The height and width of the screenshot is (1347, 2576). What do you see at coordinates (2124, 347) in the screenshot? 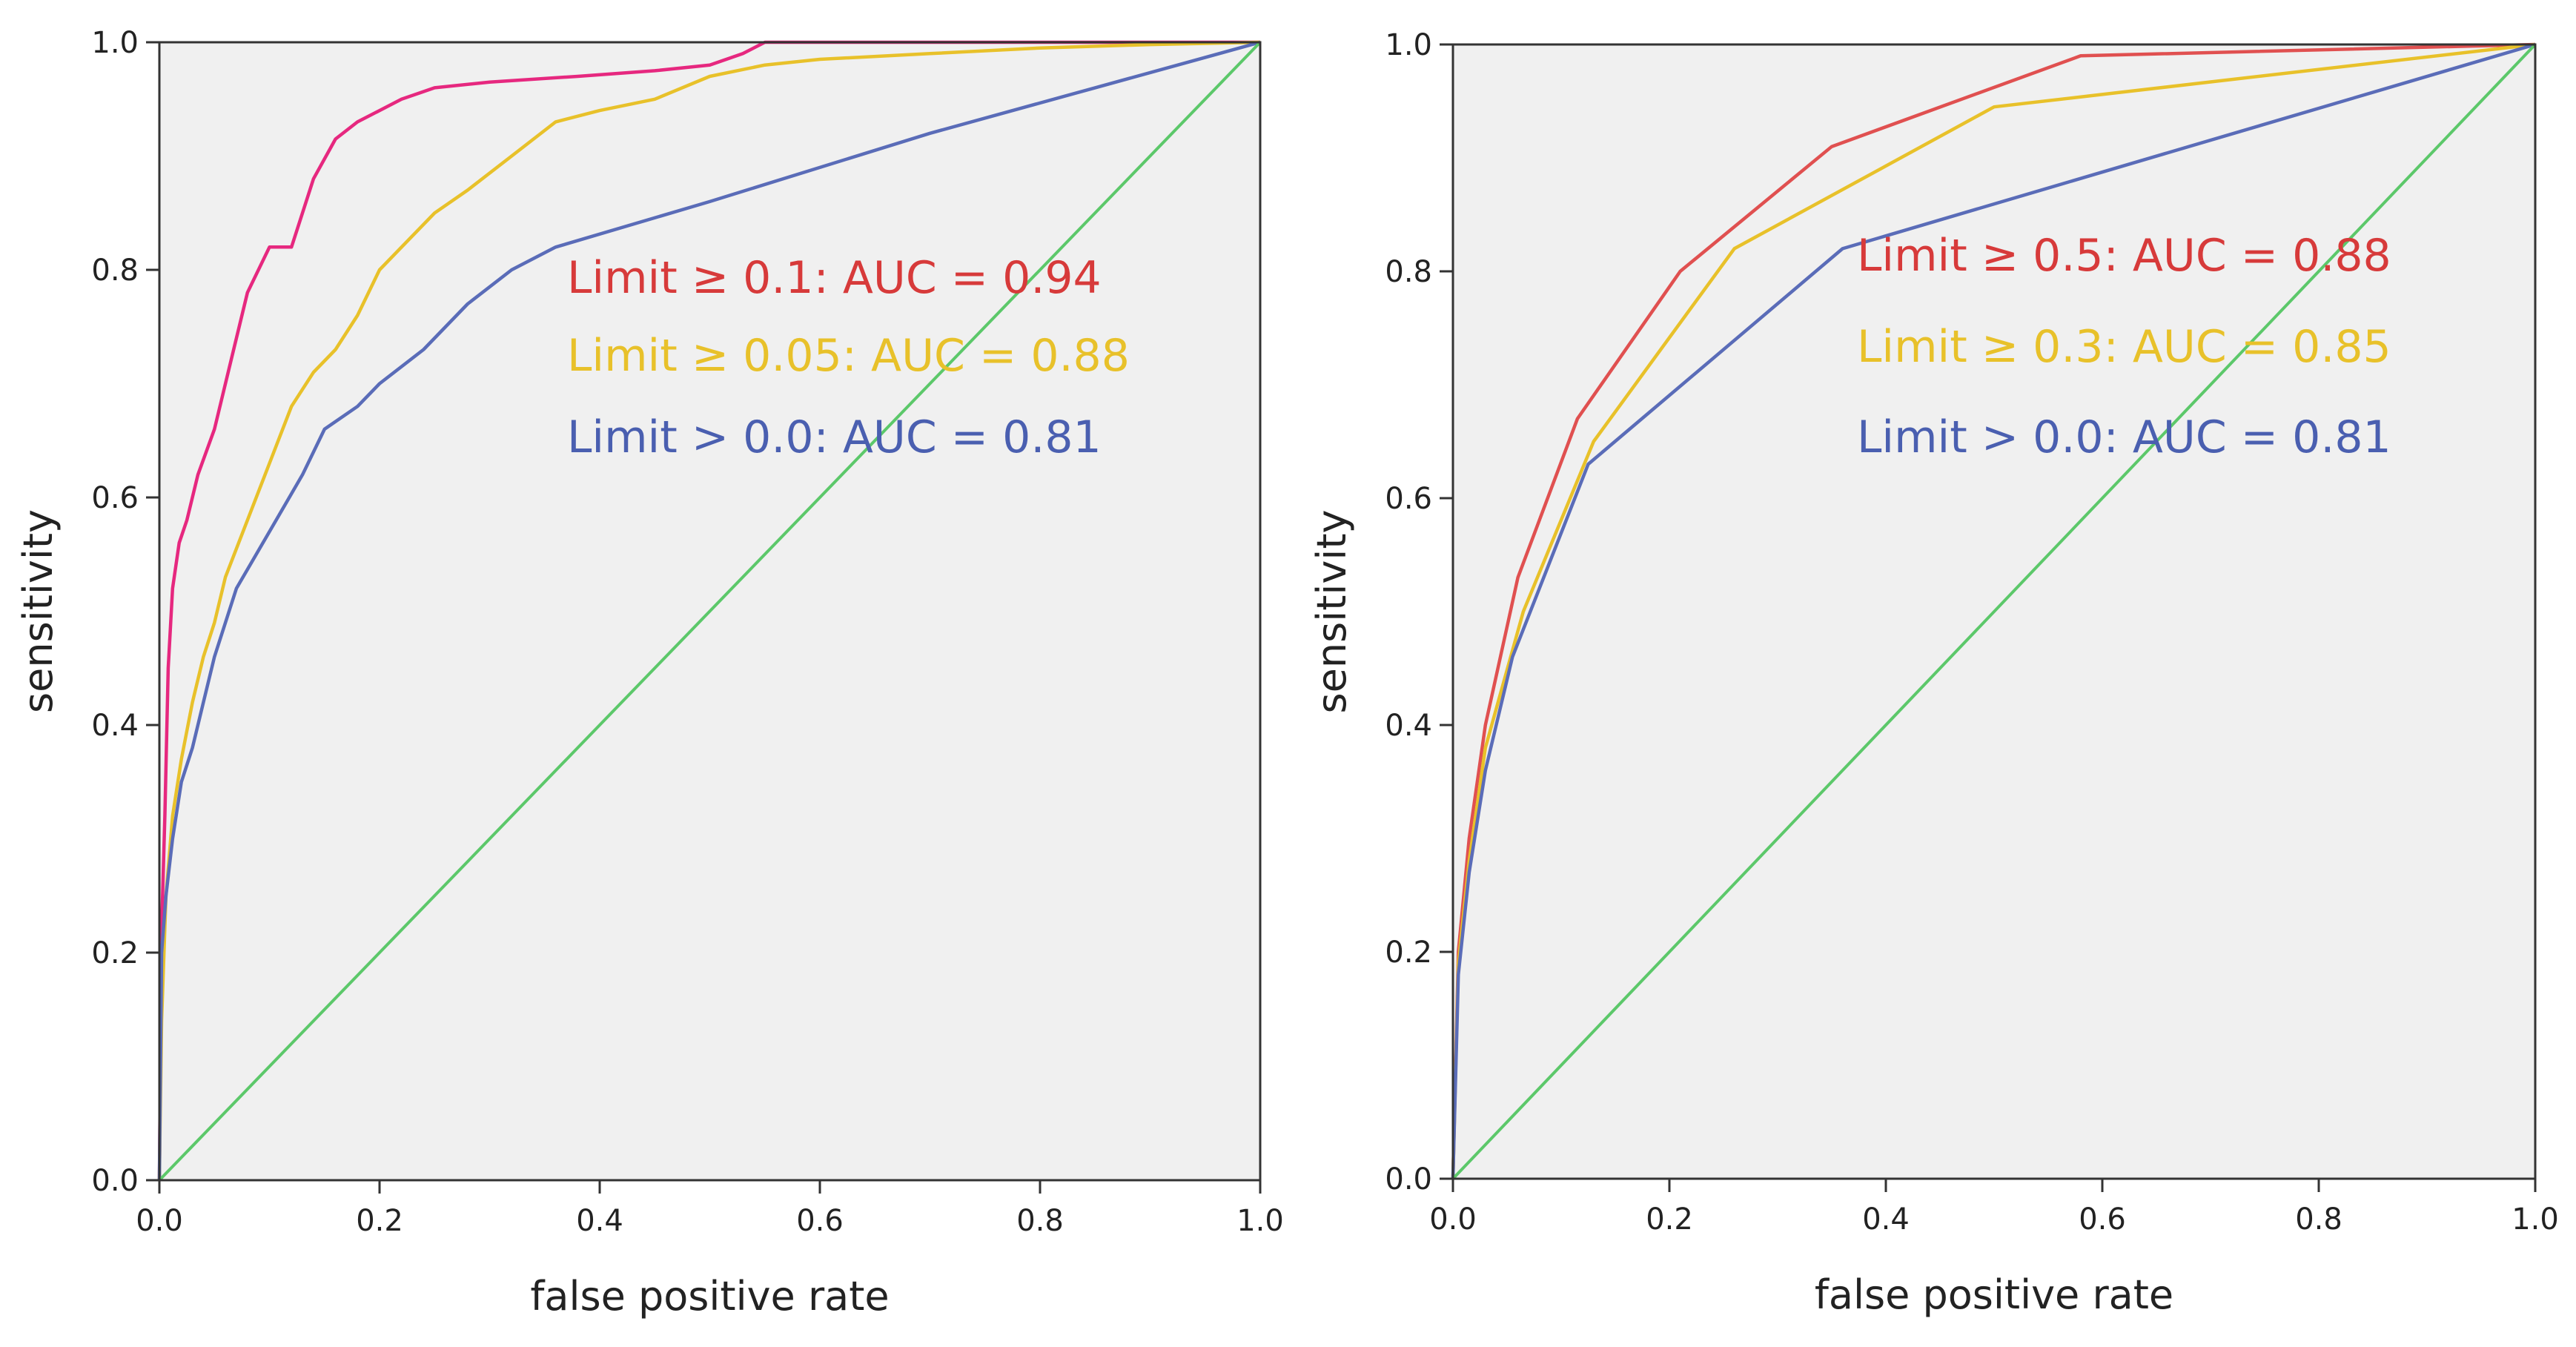
I see `legend-label-2: Limit ≥ 0.3: AUC = 0.85` at bounding box center [2124, 347].